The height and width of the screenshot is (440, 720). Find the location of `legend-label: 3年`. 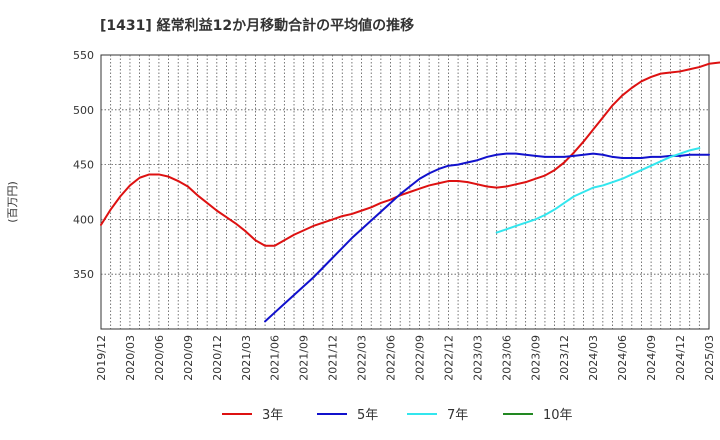

legend-label: 3年 is located at coordinates (272, 415).